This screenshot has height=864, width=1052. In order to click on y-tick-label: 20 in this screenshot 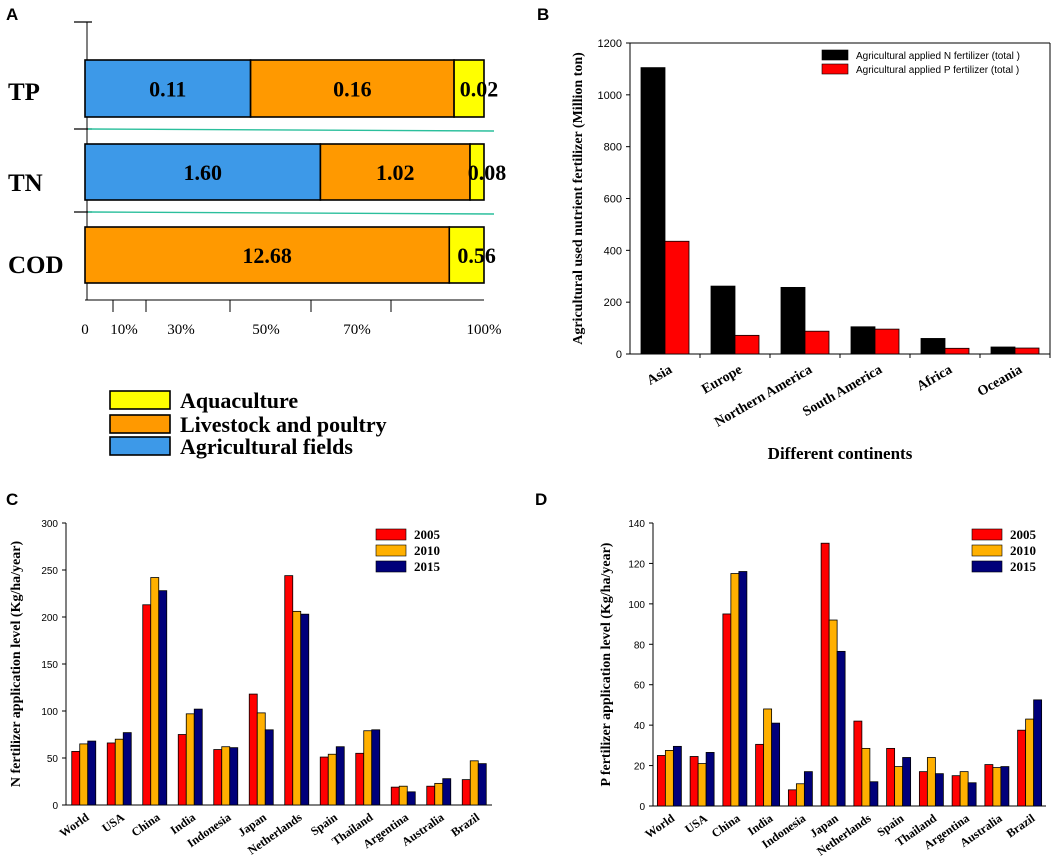, I will do `click(640, 767)`.